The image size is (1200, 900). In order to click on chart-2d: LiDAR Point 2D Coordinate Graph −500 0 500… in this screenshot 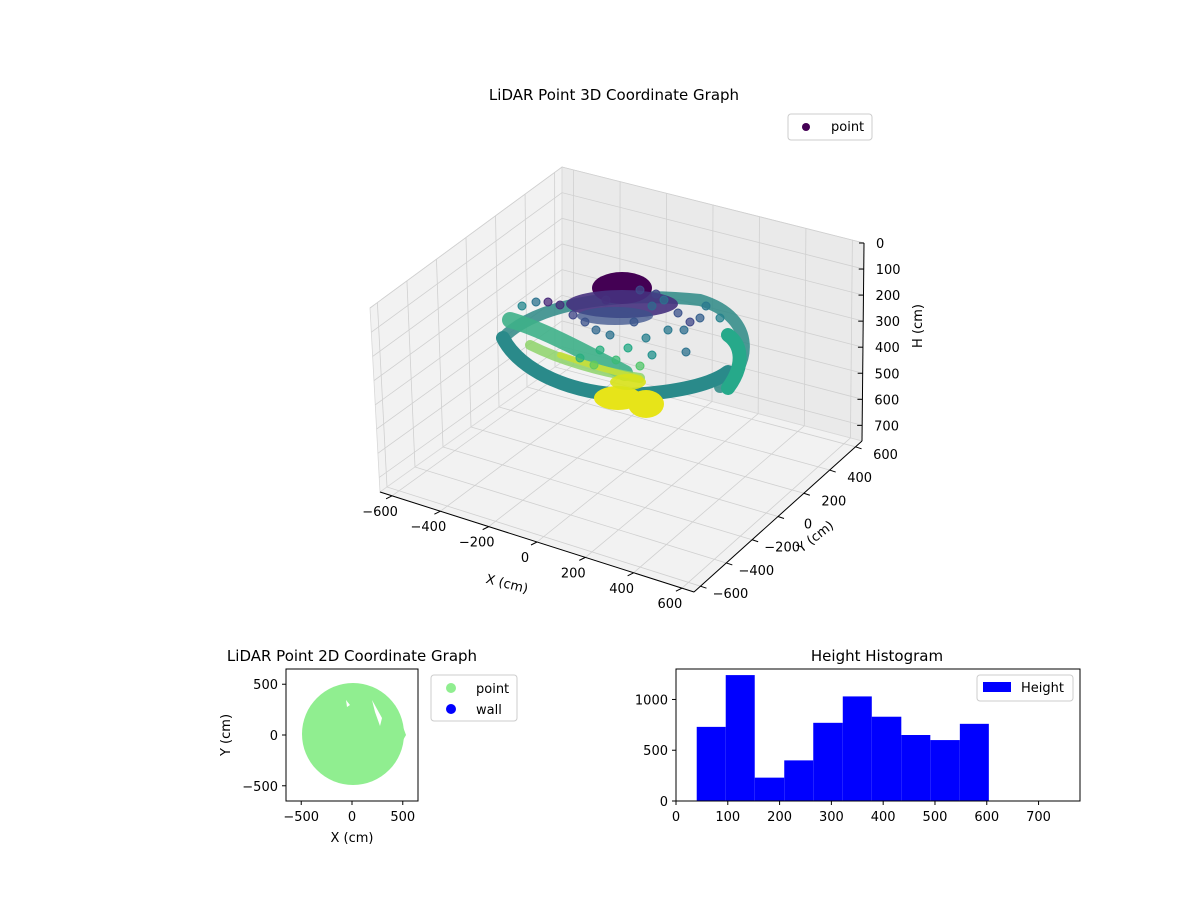, I will do `click(368, 746)`.